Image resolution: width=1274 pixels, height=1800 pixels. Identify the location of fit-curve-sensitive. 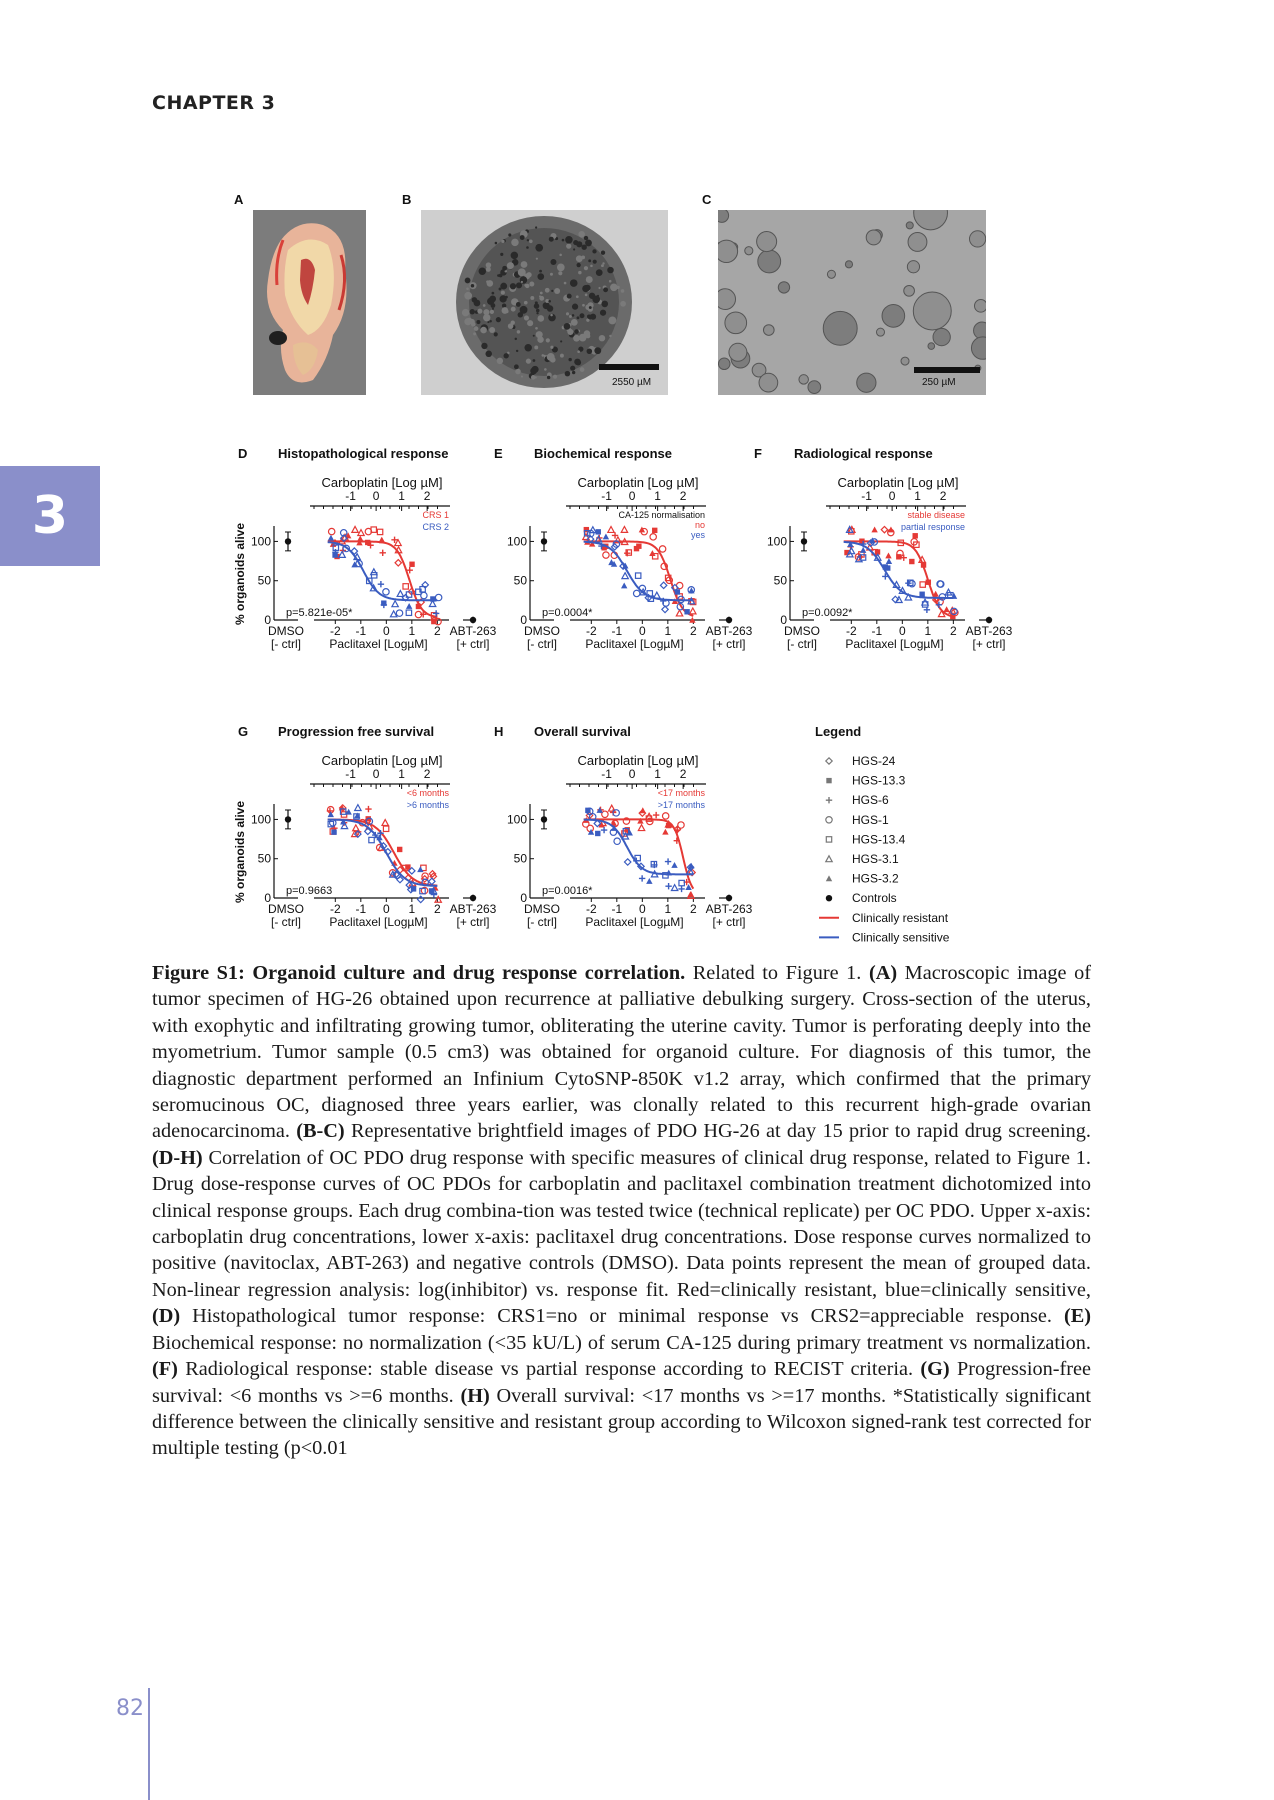
(382, 852).